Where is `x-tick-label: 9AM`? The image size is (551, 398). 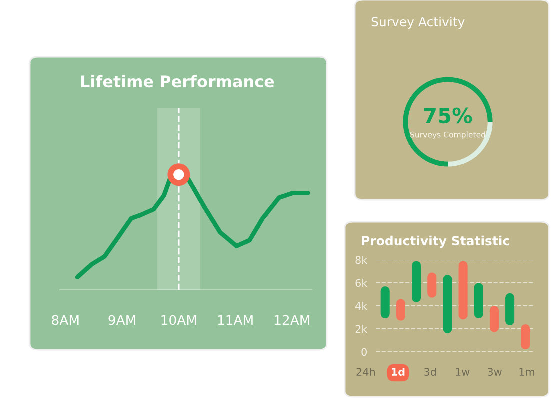
x-tick-label: 9AM is located at coordinates (122, 320).